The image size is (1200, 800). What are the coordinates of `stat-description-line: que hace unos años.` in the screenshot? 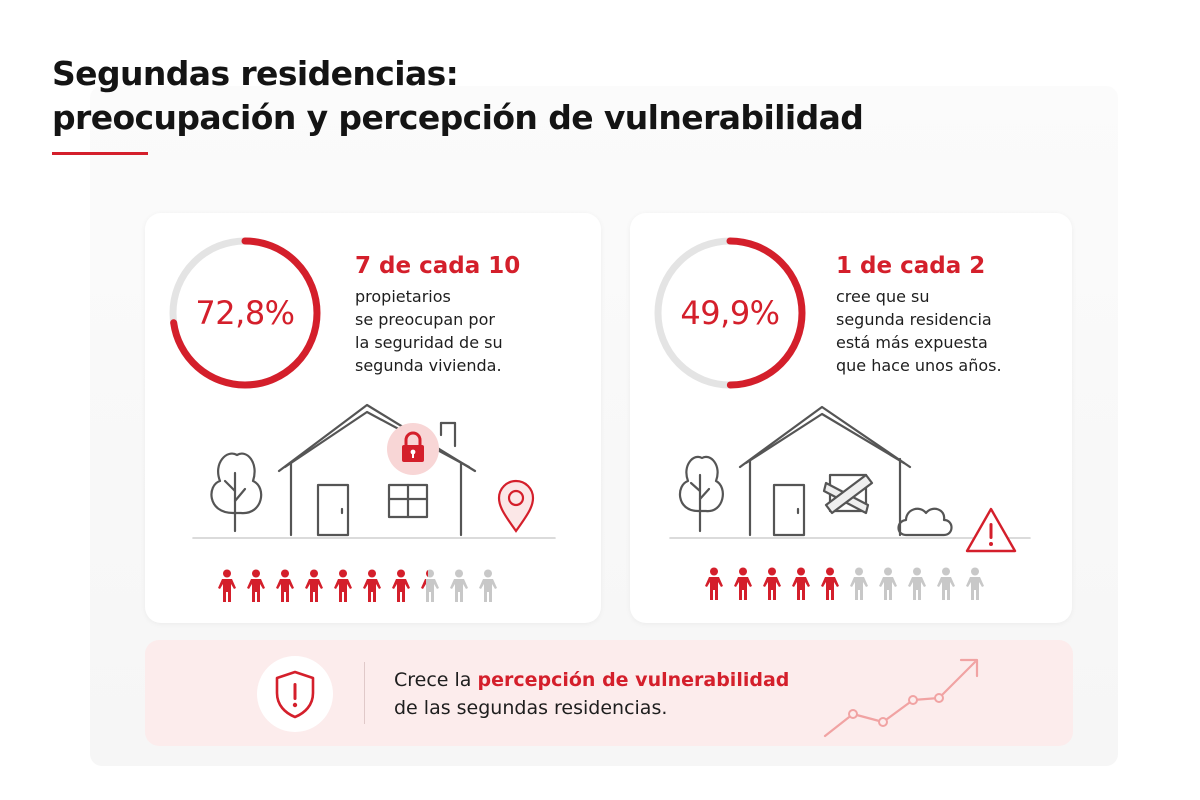 It's located at (919, 365).